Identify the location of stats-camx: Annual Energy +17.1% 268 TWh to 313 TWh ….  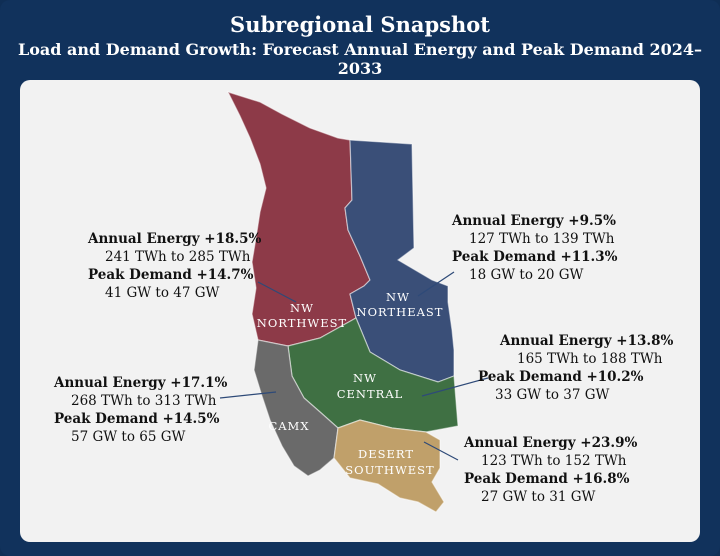
(140, 410).